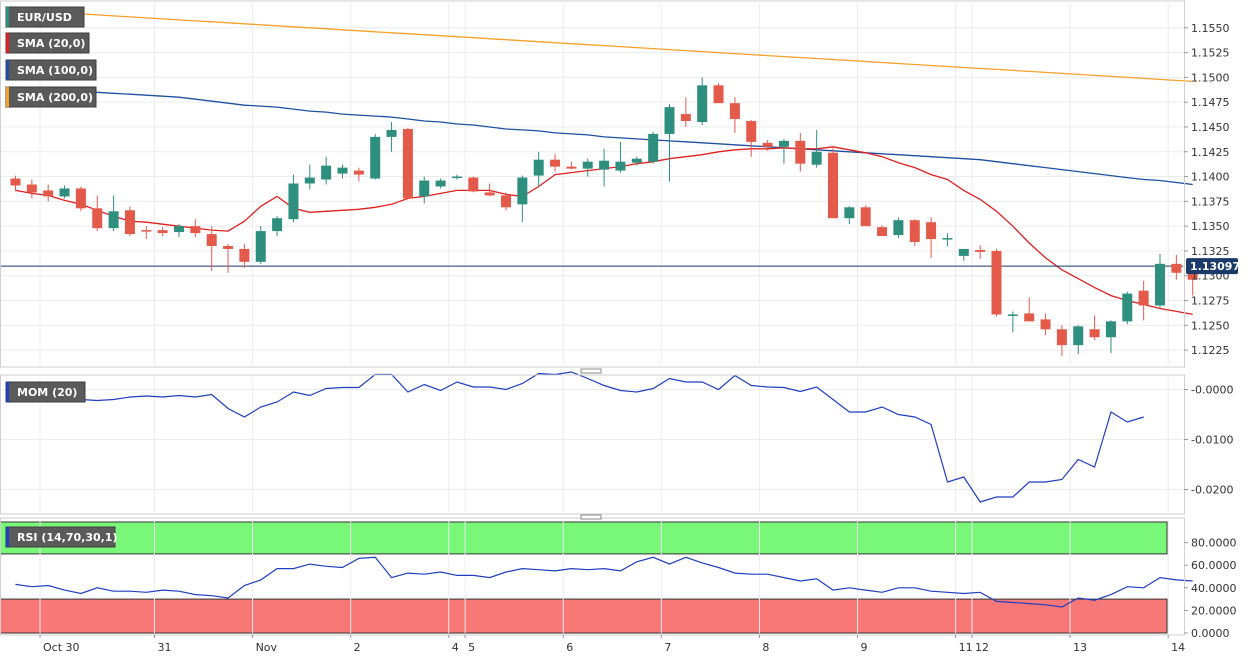 Image resolution: width=1254 pixels, height=663 pixels. I want to click on mom-tick-label: -0.0100, so click(1212, 440).